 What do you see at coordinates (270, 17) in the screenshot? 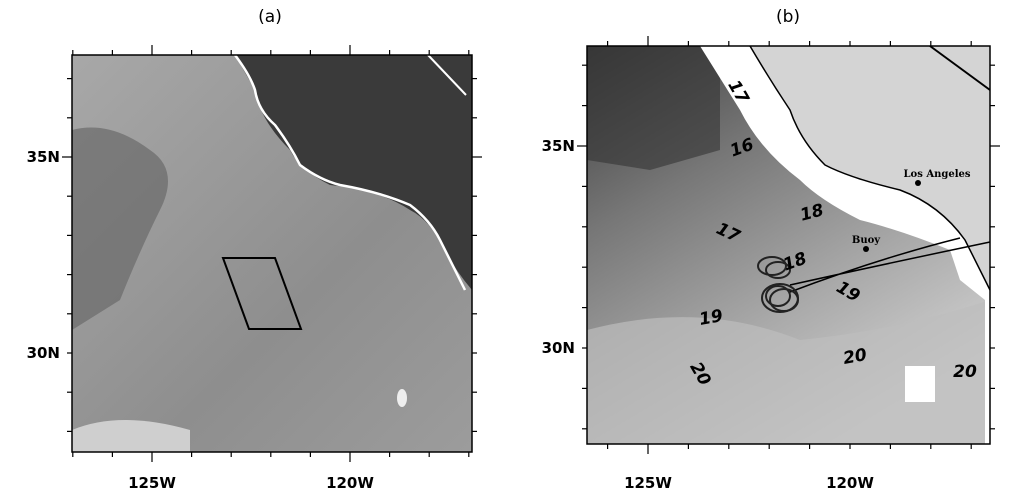
I see `panel-label: (a)` at bounding box center [270, 17].